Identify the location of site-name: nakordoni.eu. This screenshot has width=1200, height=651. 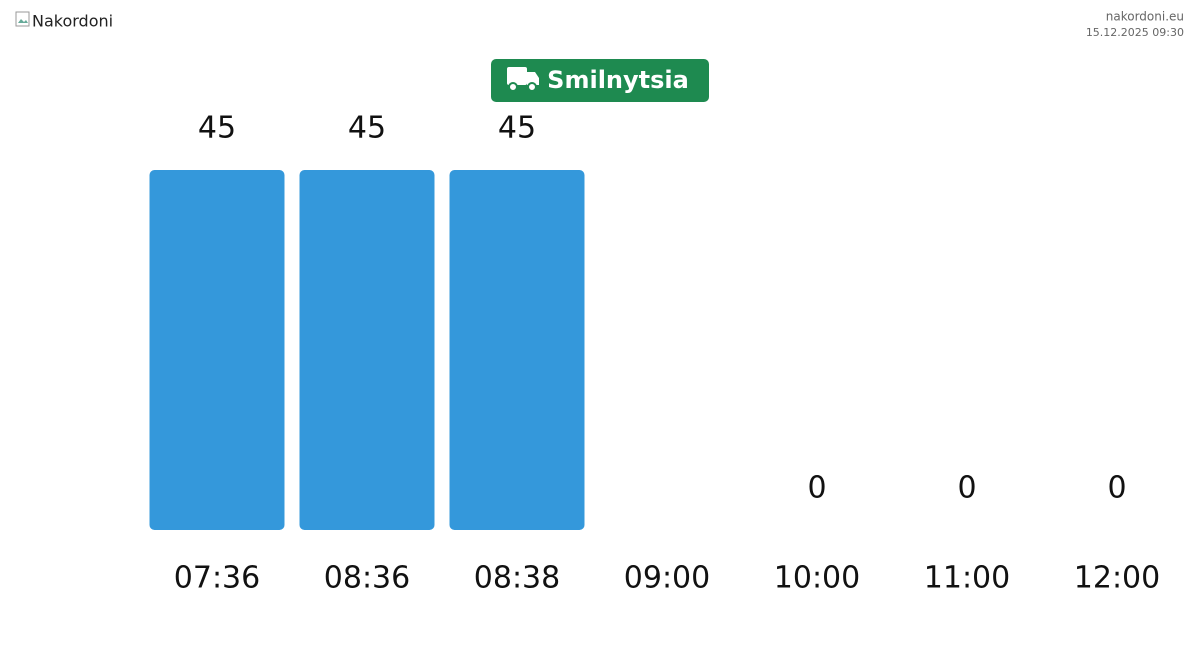
(1145, 17).